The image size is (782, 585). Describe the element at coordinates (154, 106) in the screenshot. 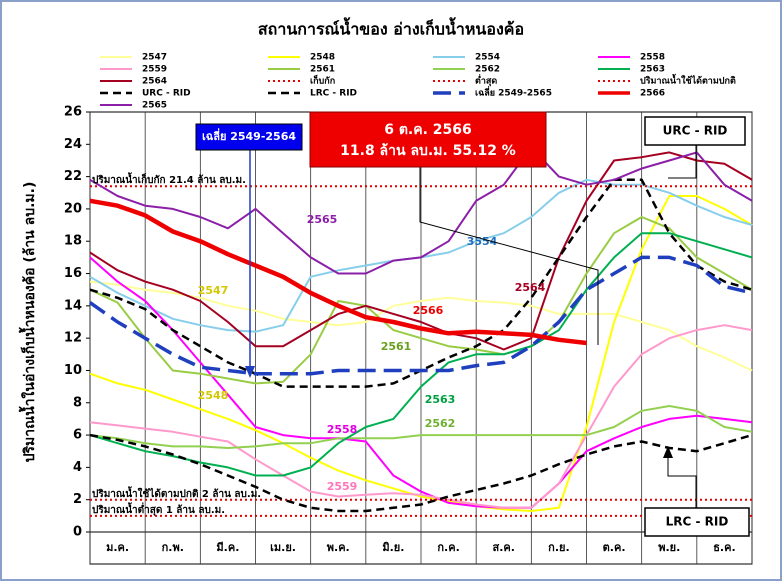

I see `legend-label: 2565` at that location.